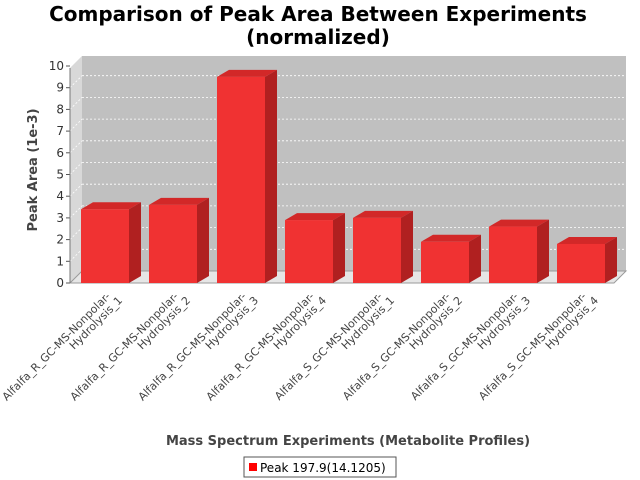  What do you see at coordinates (60, 240) in the screenshot?
I see `y-tick-label: 2` at bounding box center [60, 240].